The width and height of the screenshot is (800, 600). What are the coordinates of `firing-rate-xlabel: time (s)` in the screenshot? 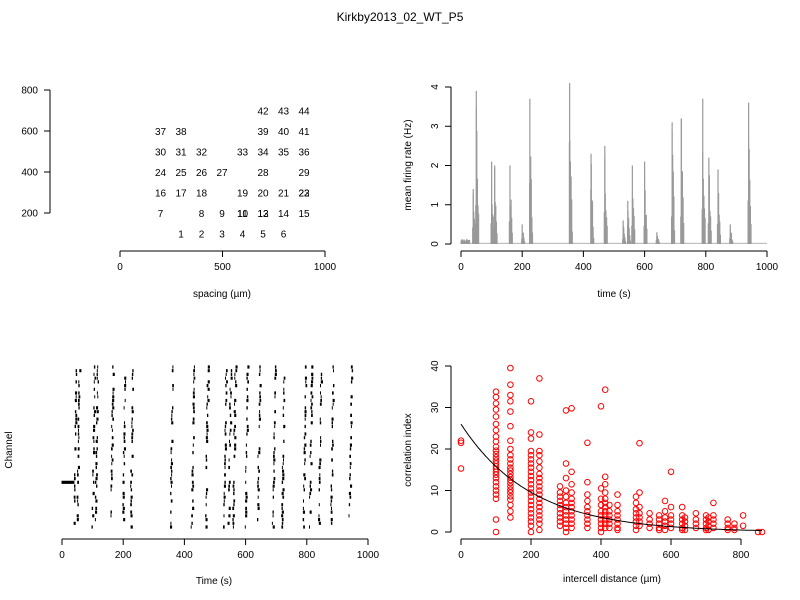 It's located at (613, 294).